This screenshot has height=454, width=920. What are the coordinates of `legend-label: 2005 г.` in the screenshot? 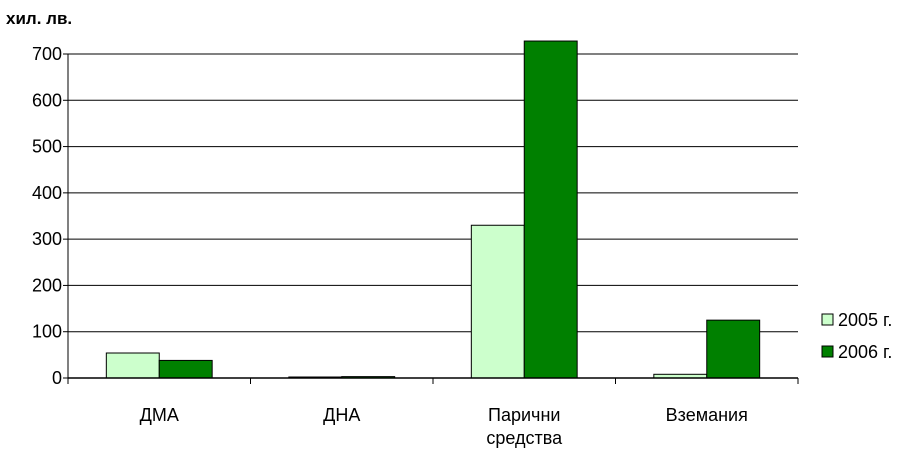 It's located at (865, 320).